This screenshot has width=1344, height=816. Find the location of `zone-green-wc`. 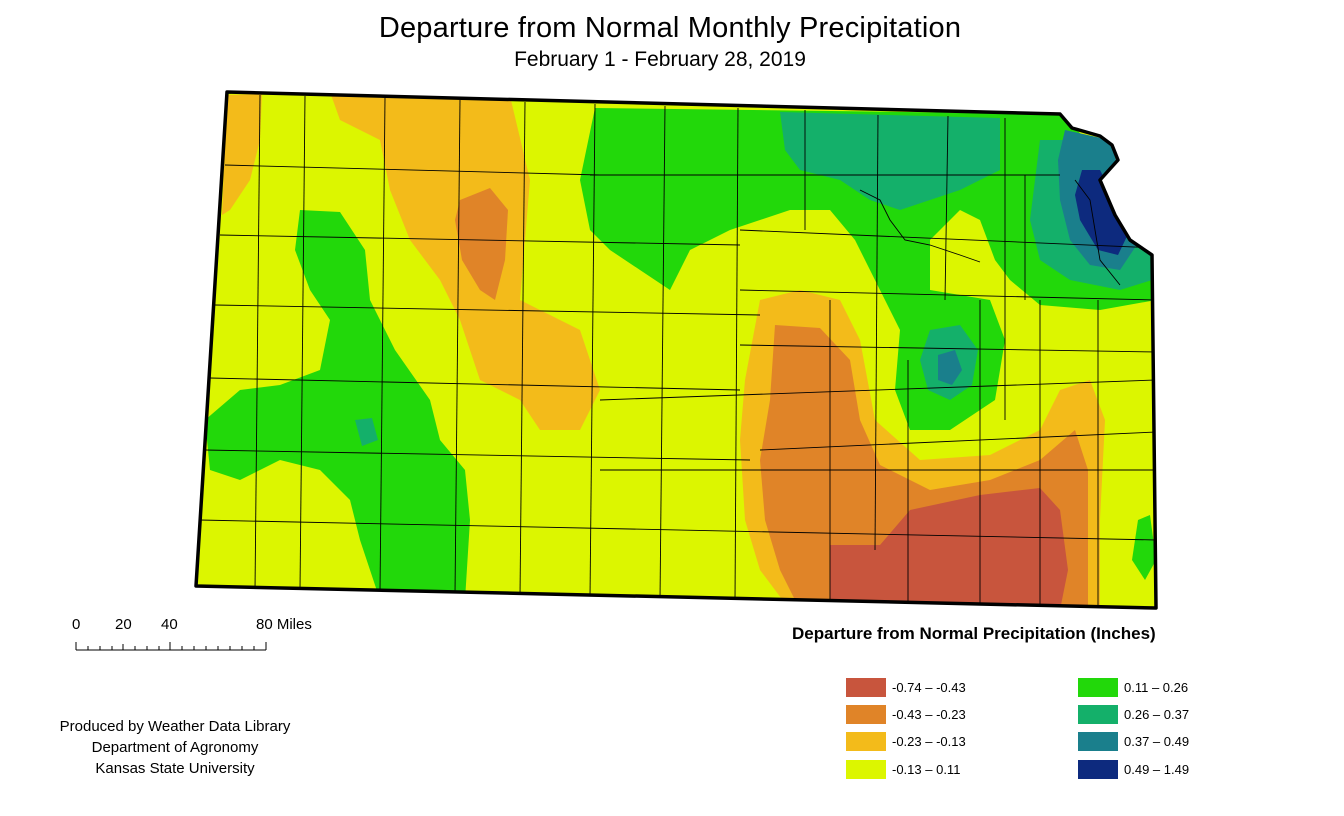

zone-green-wc is located at coordinates (337, 405).